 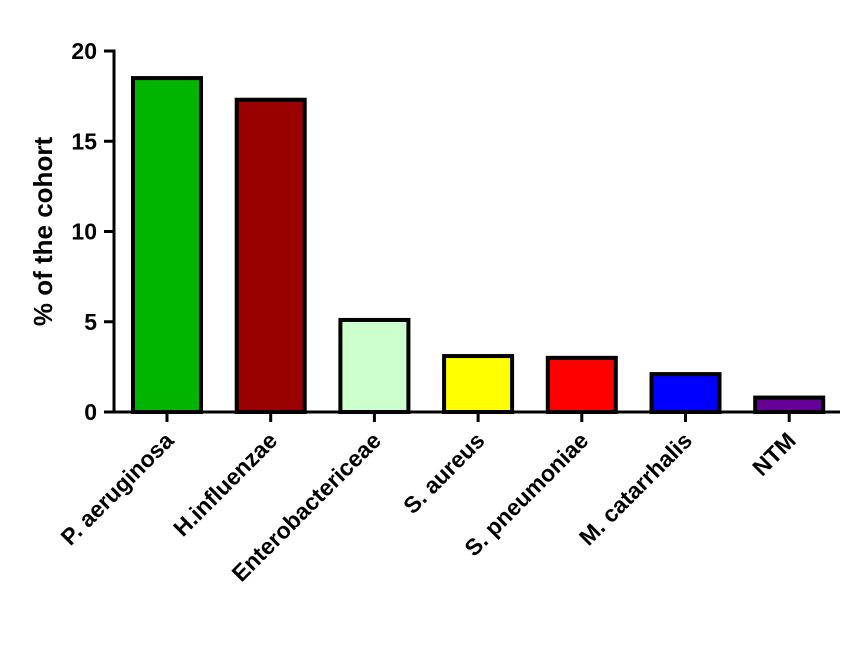 What do you see at coordinates (225, 484) in the screenshot?
I see `x-category-label: H.influenzae` at bounding box center [225, 484].